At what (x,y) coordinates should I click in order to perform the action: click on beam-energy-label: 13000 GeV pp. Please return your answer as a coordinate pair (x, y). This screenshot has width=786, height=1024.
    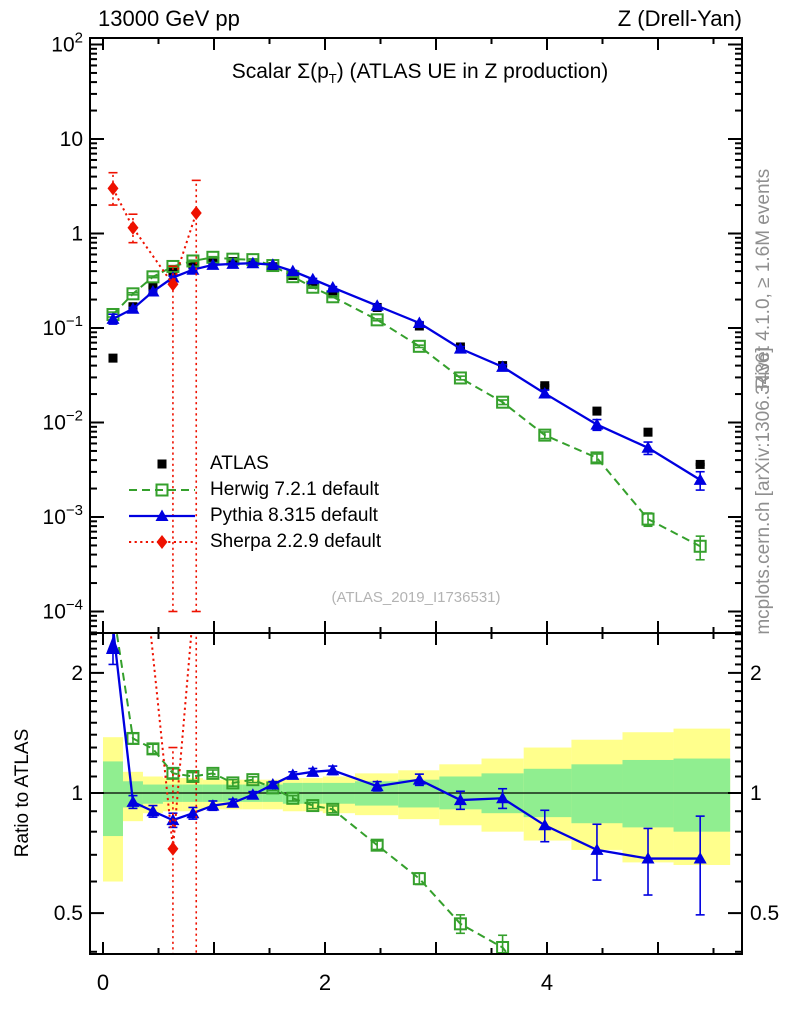
    Looking at the image, I should click on (169, 18).